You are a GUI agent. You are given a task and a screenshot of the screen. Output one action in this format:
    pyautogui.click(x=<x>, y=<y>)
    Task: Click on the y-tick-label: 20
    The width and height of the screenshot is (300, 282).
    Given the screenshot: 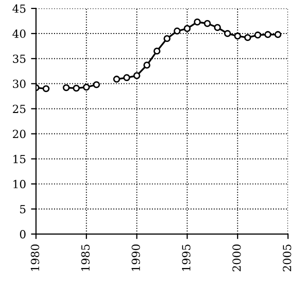 What is the action you would take?
    pyautogui.click(x=19, y=134)
    